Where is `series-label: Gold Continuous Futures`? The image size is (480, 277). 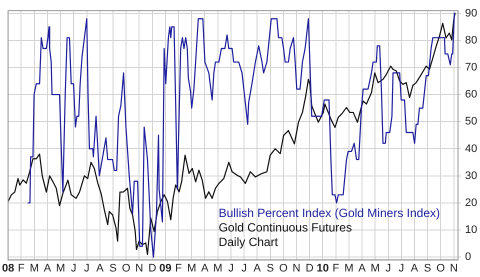
series-label: Gold Continuous Futures is located at coordinates (285, 227).